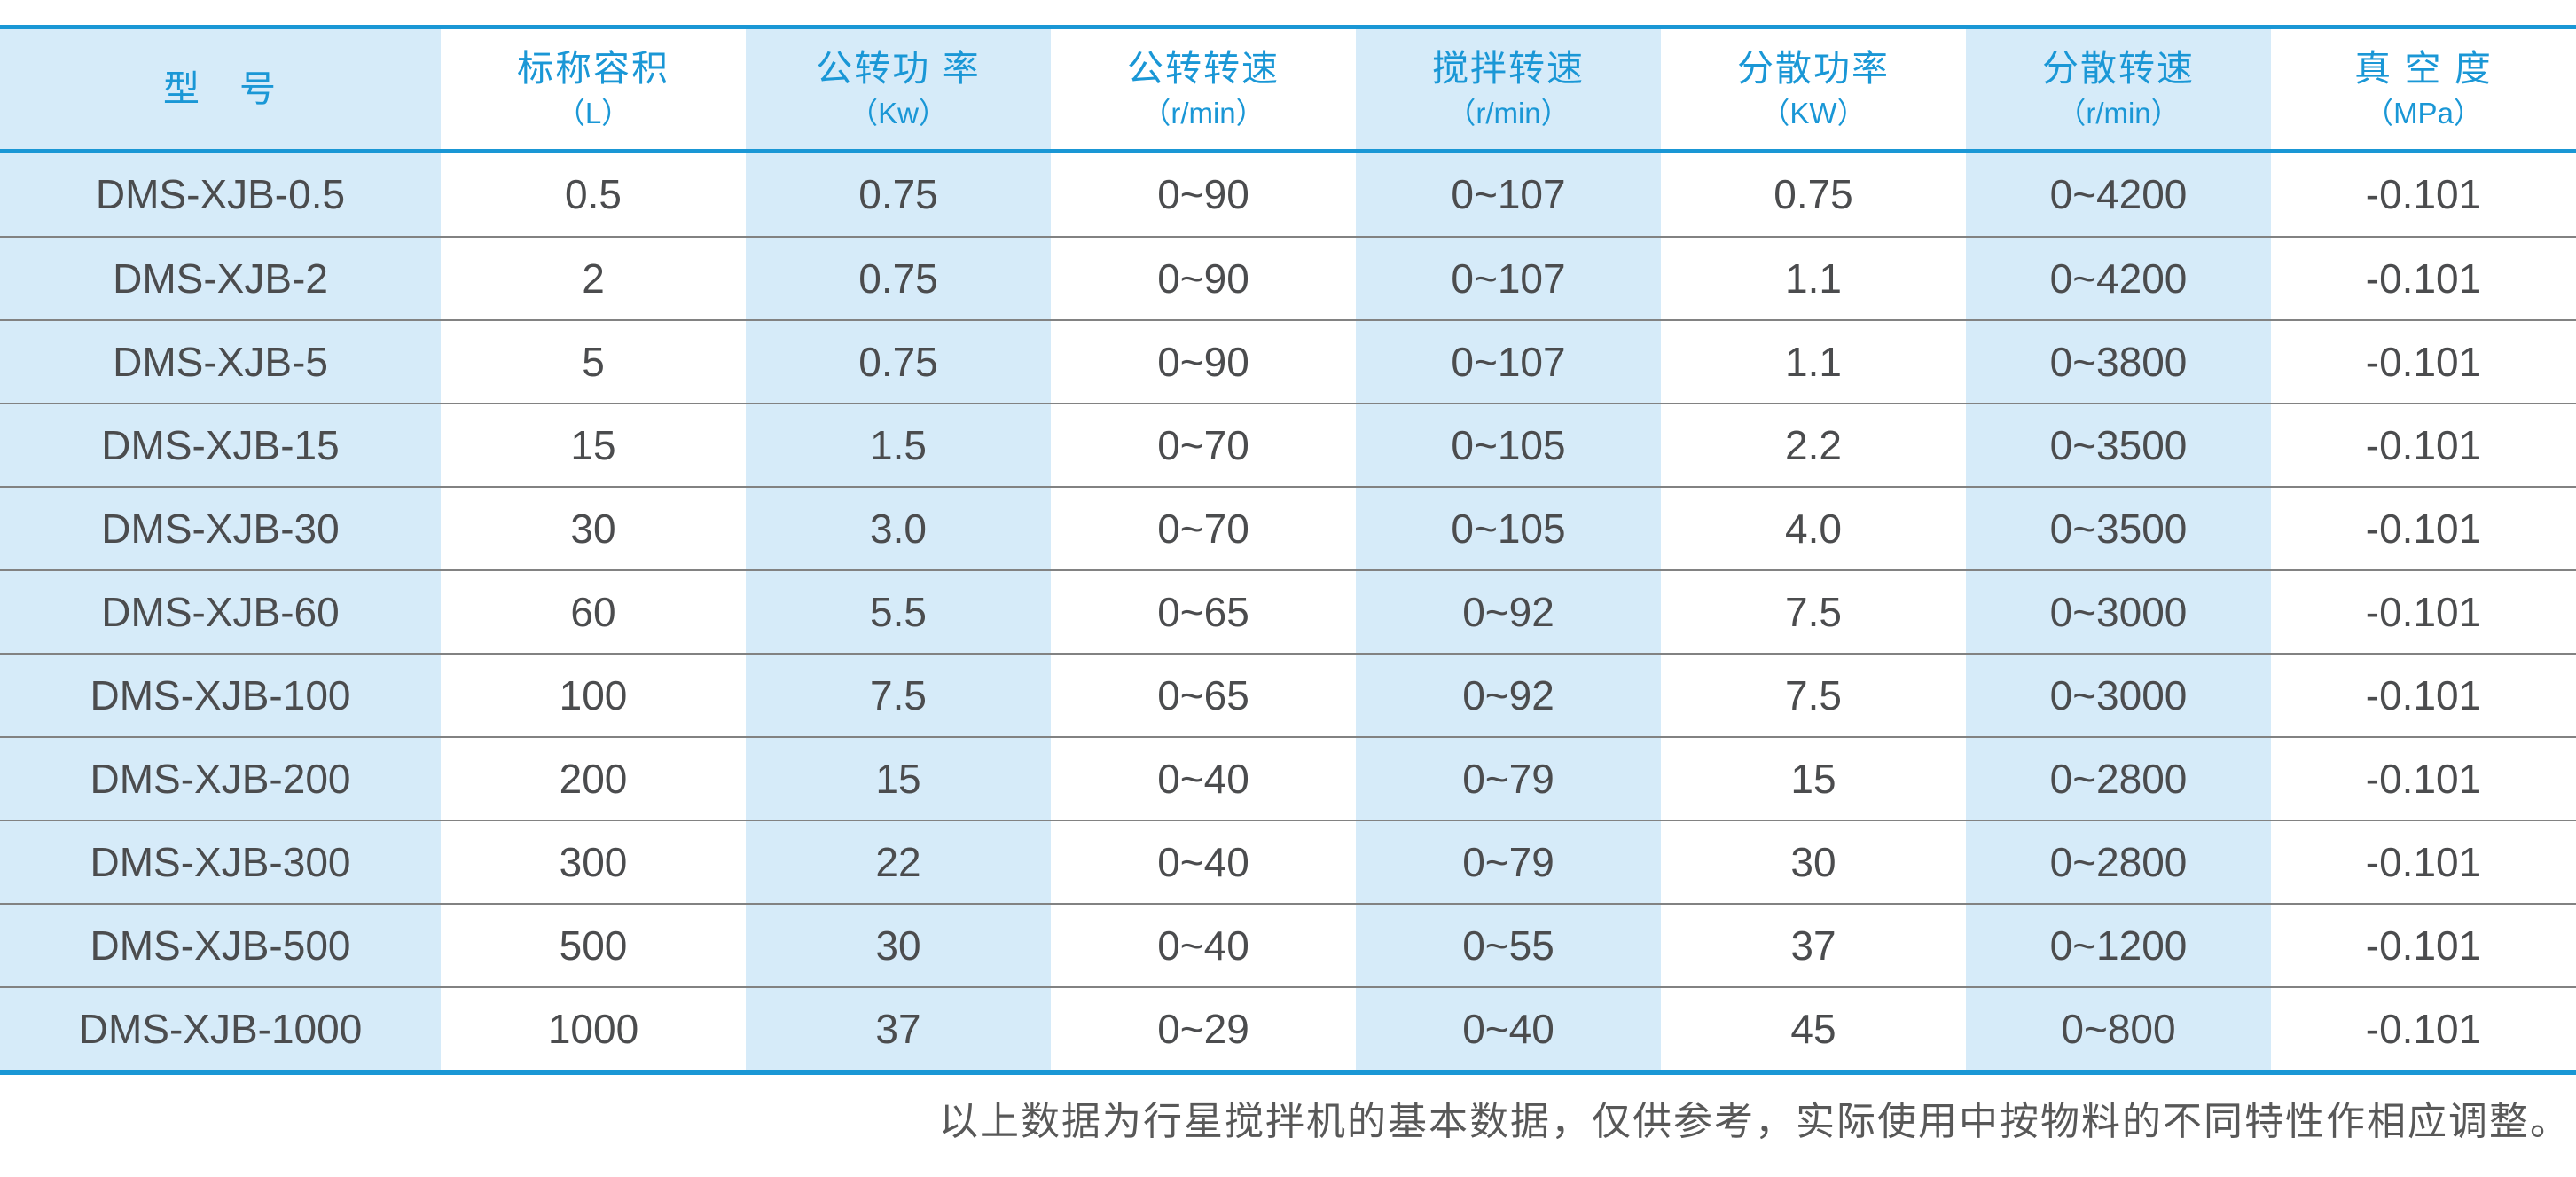  Describe the element at coordinates (220, 695) in the screenshot. I see `cell-model: DMS-XJB-100` at that location.